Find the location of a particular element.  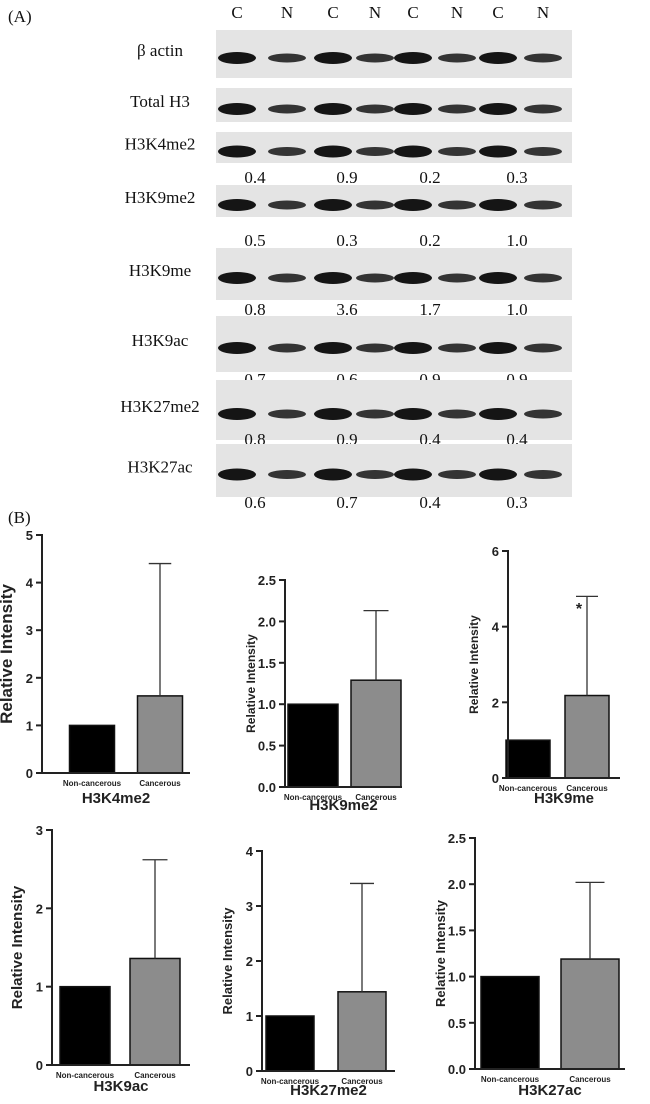

ratio-label: 0.4 is located at coordinates (430, 502).